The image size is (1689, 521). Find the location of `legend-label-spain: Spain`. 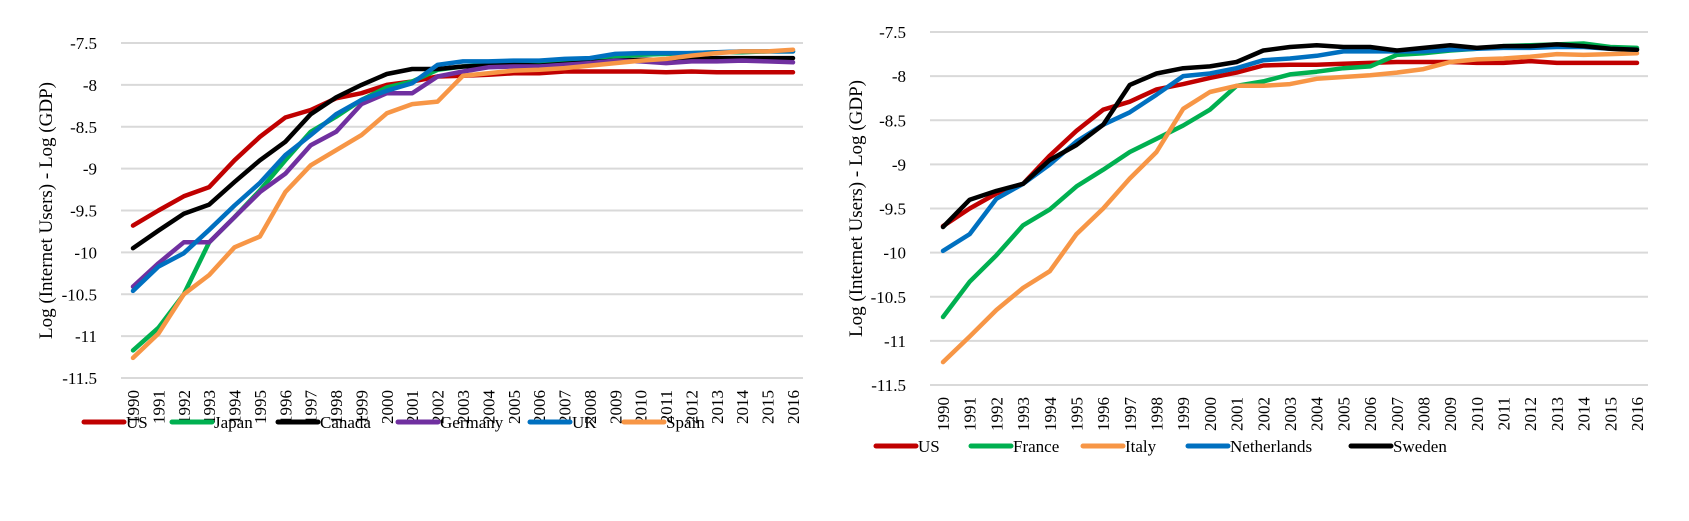

legend-label-spain: Spain is located at coordinates (685, 422).